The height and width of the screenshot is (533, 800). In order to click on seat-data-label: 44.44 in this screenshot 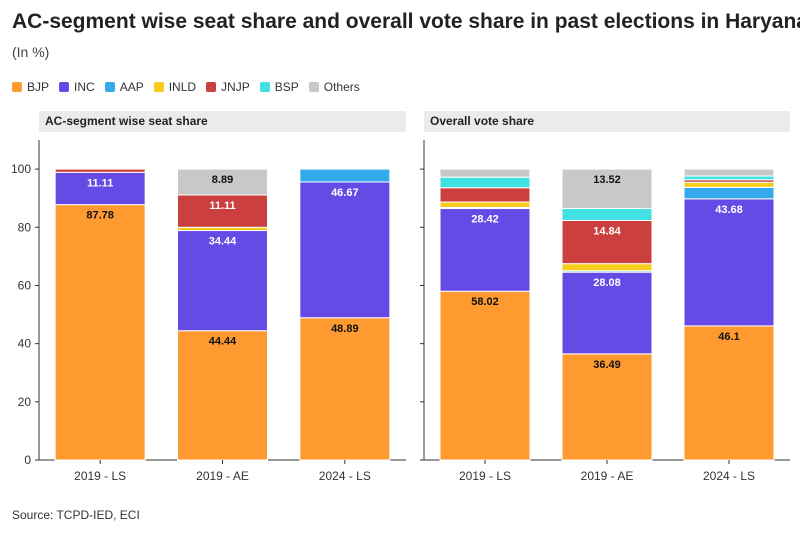, I will do `click(223, 342)`.